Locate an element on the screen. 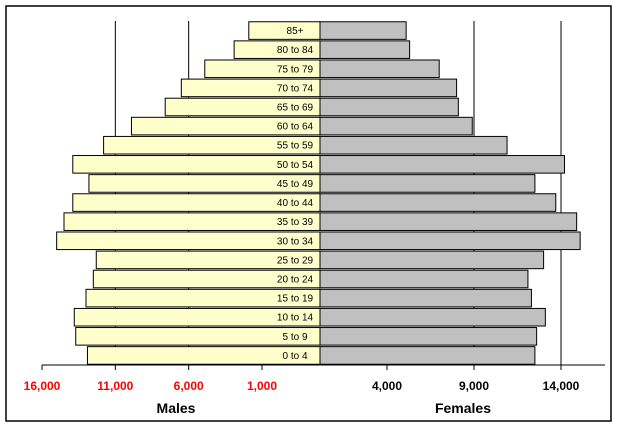 Image resolution: width=617 pixels, height=427 pixels. age-label: 10 to 14 is located at coordinates (295, 318).